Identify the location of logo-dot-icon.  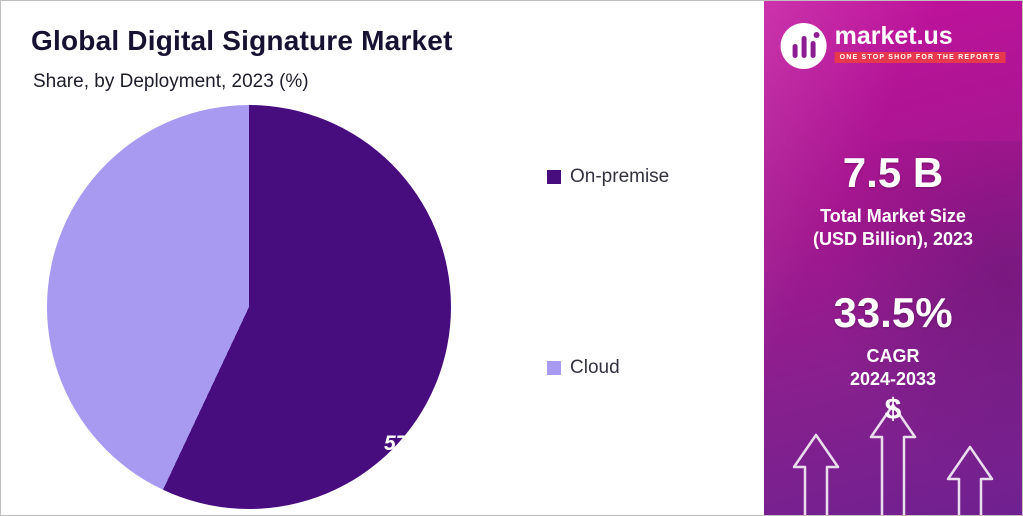
(816, 35).